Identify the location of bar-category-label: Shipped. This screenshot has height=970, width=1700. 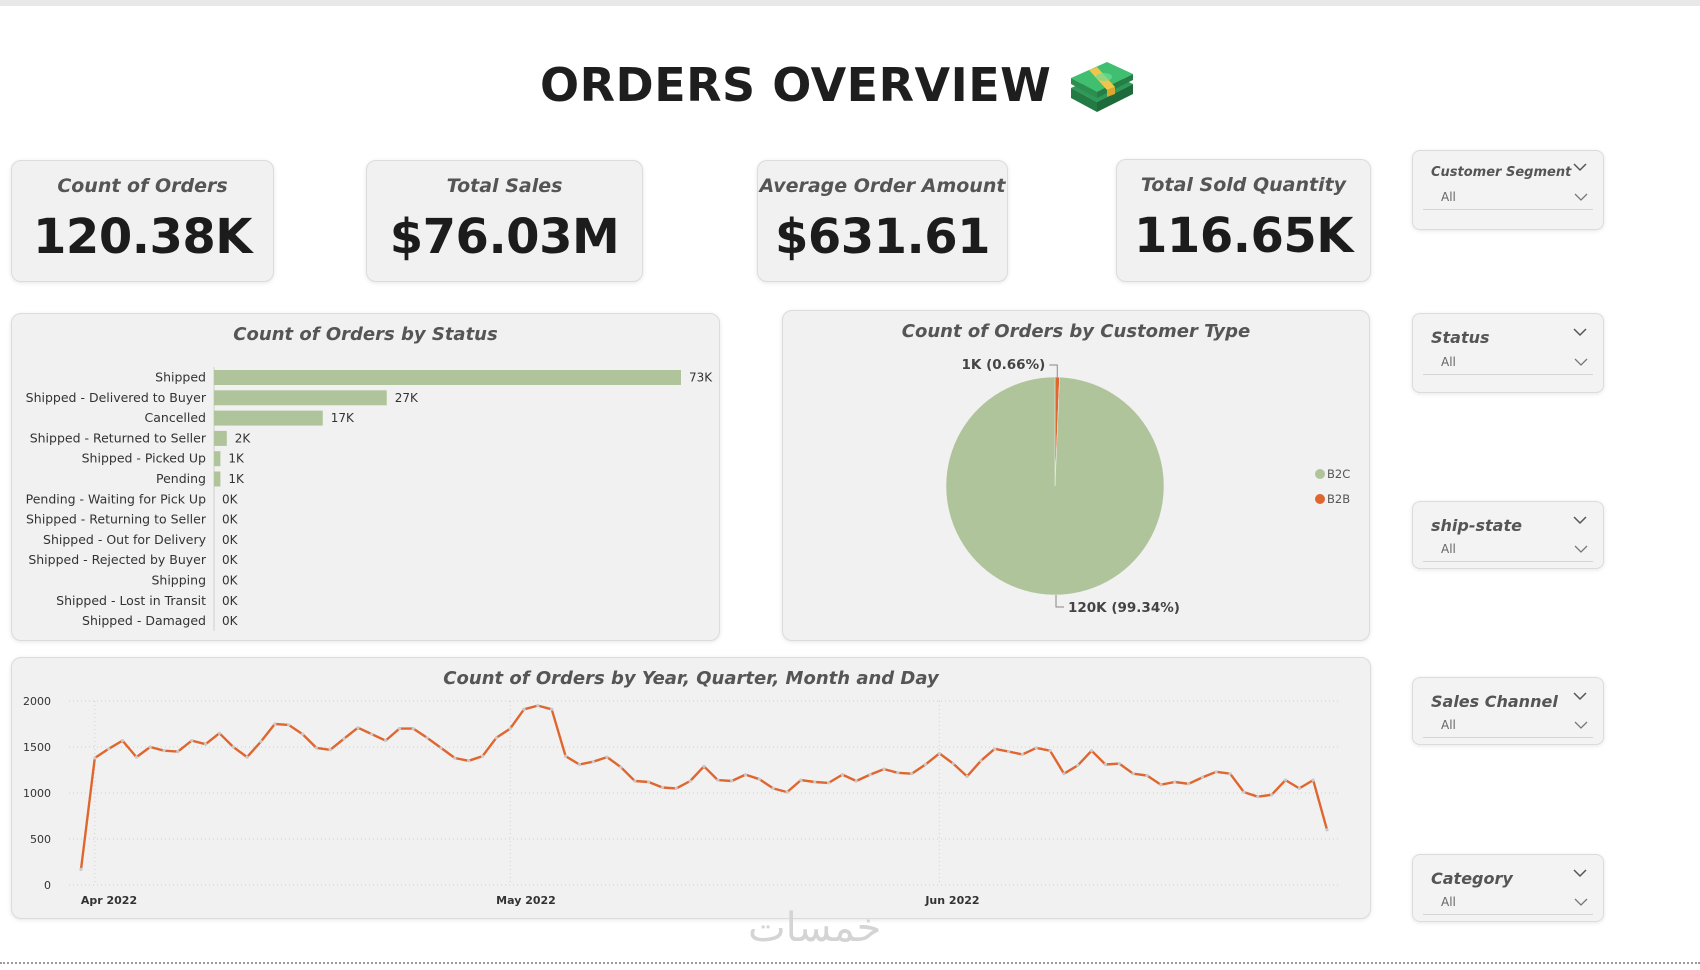
(180, 377).